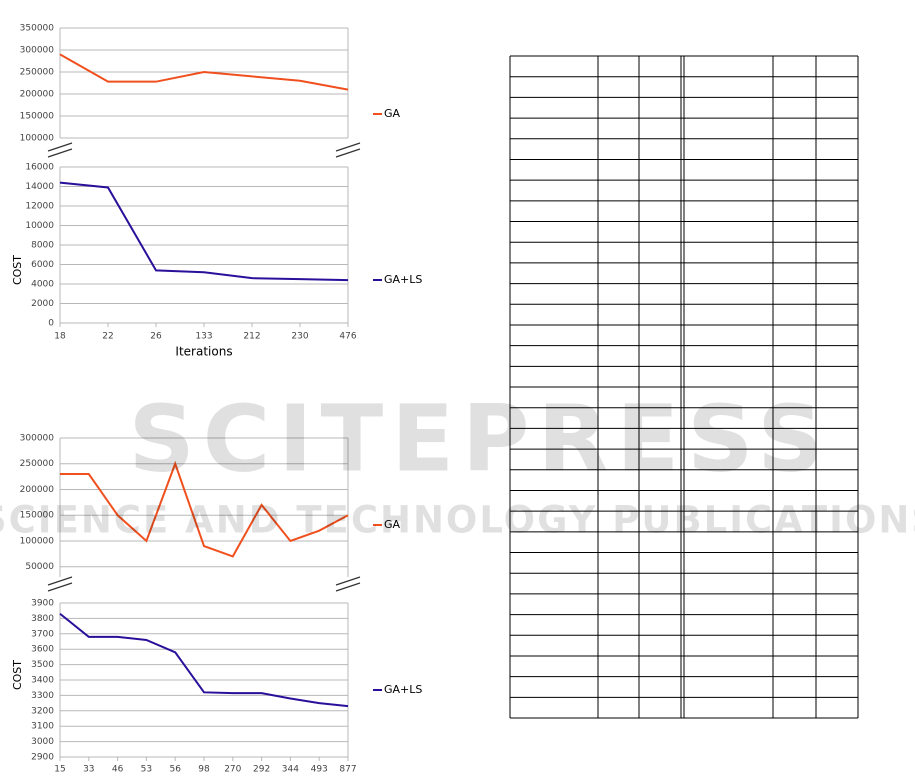 The width and height of the screenshot is (915, 778). I want to click on watermark-subtitle: SCIENCE AND TECHNOLOGY PUBLICATIONS, so click(457, 520).